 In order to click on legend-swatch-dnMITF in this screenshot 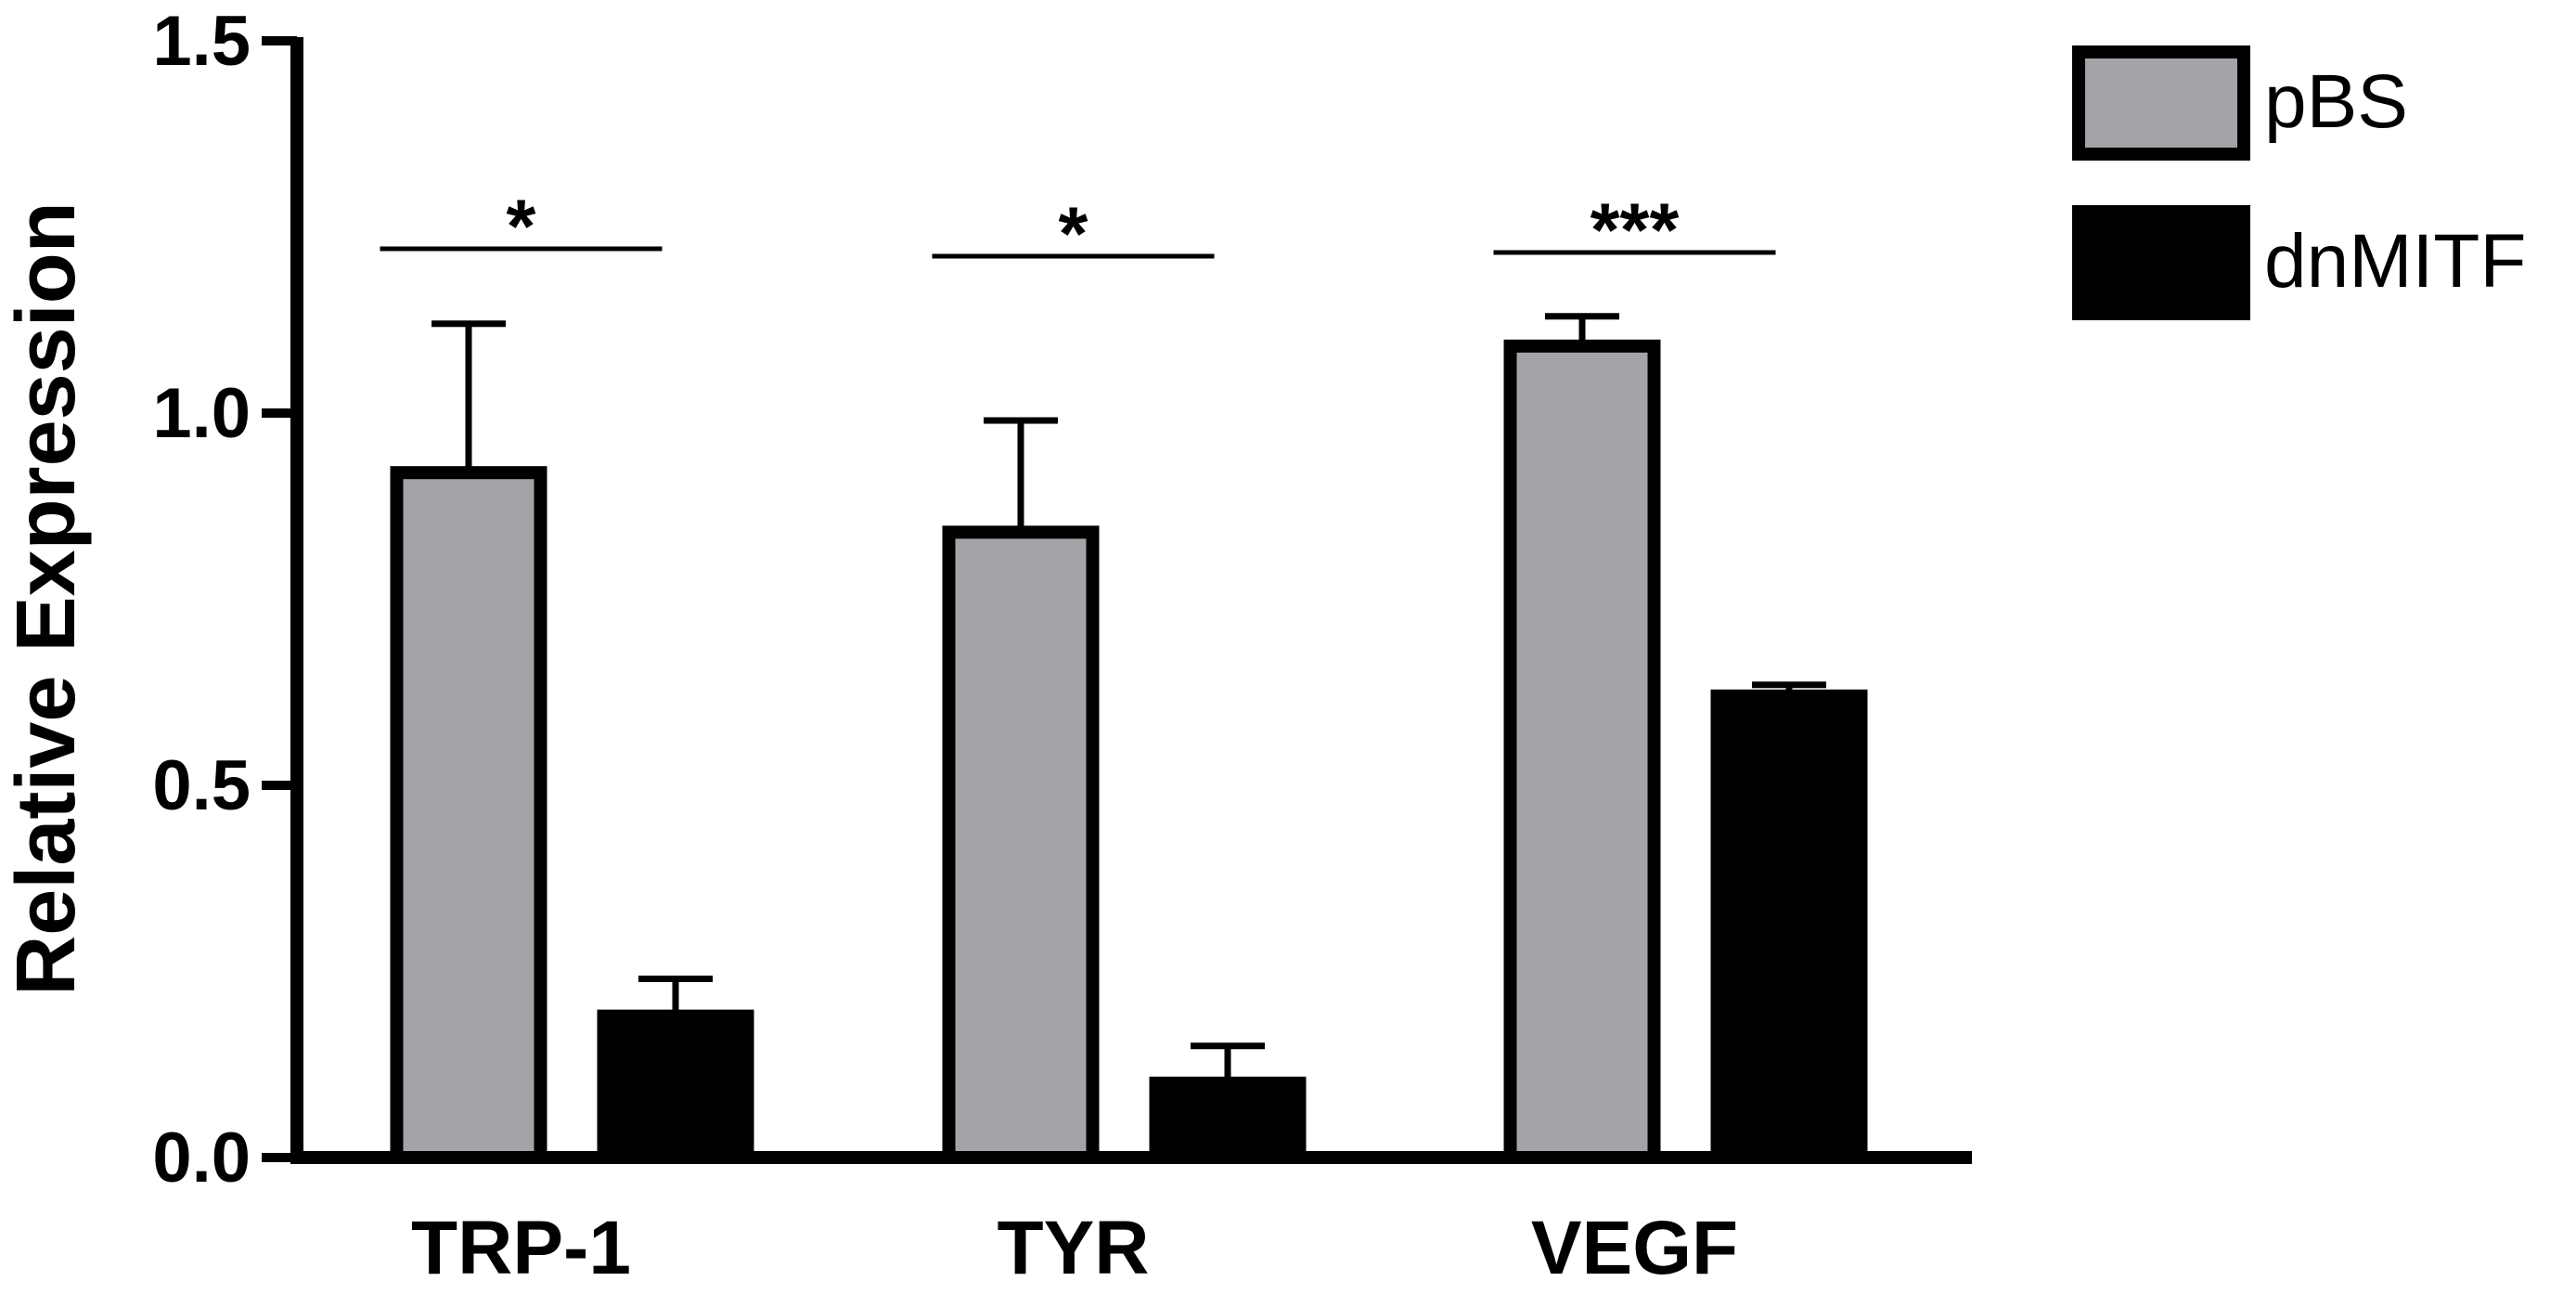, I will do `click(2161, 262)`.